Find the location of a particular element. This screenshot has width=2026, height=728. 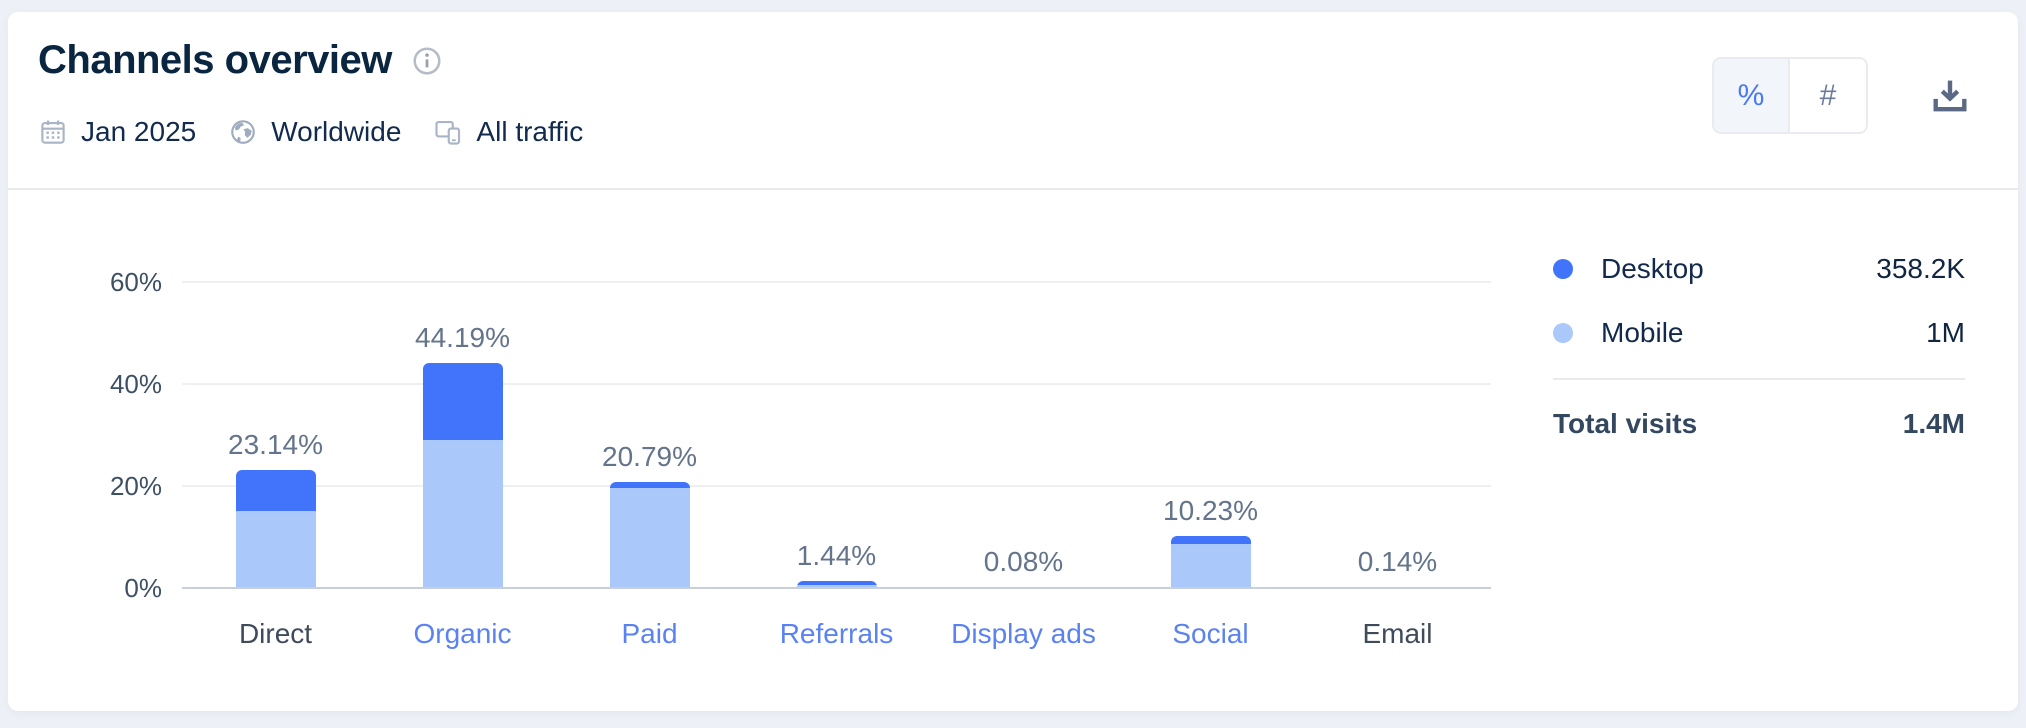

total-visits-label: Total visits is located at coordinates (1625, 423).